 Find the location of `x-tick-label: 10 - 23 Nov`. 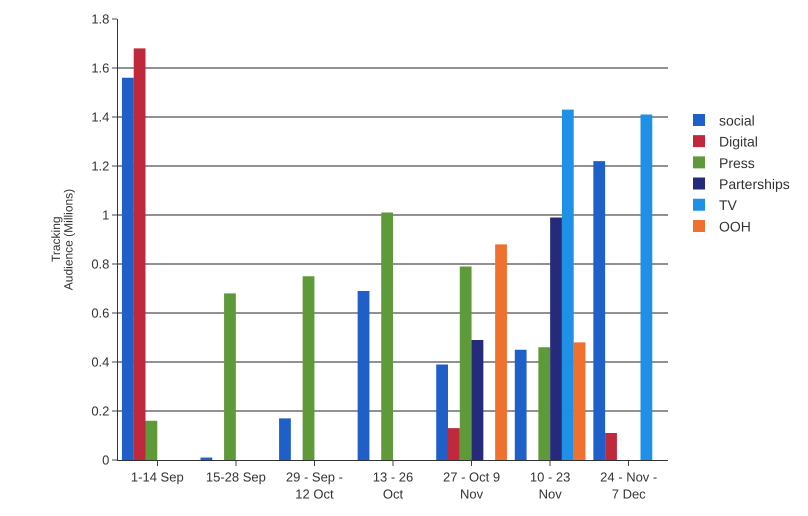

x-tick-label: 10 - 23 Nov is located at coordinates (550, 486).